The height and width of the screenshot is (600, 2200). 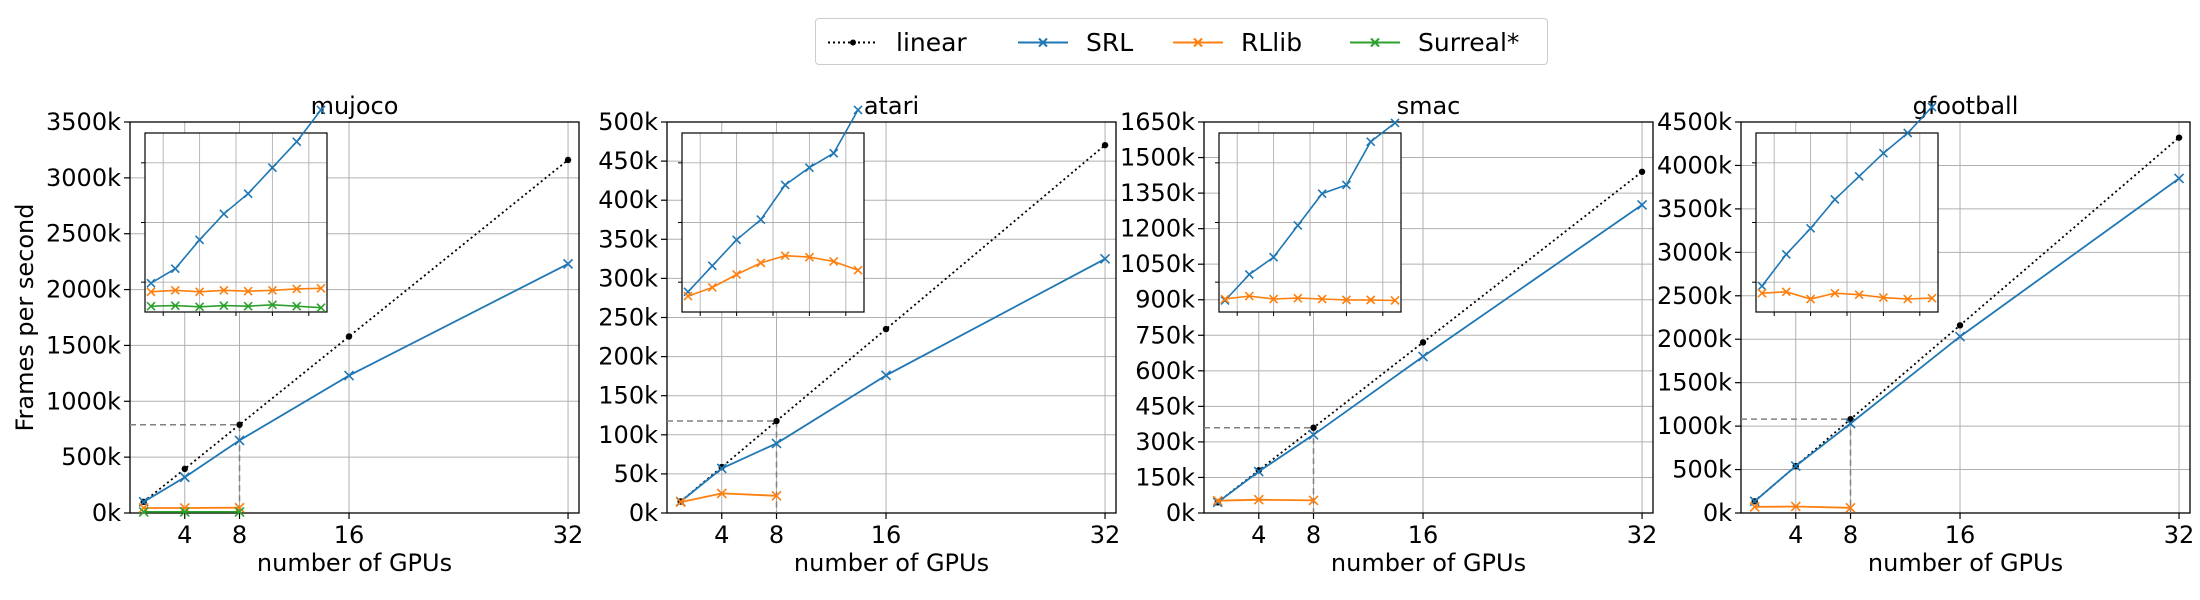 I want to click on x-tick-label: 8, so click(x=1313, y=535).